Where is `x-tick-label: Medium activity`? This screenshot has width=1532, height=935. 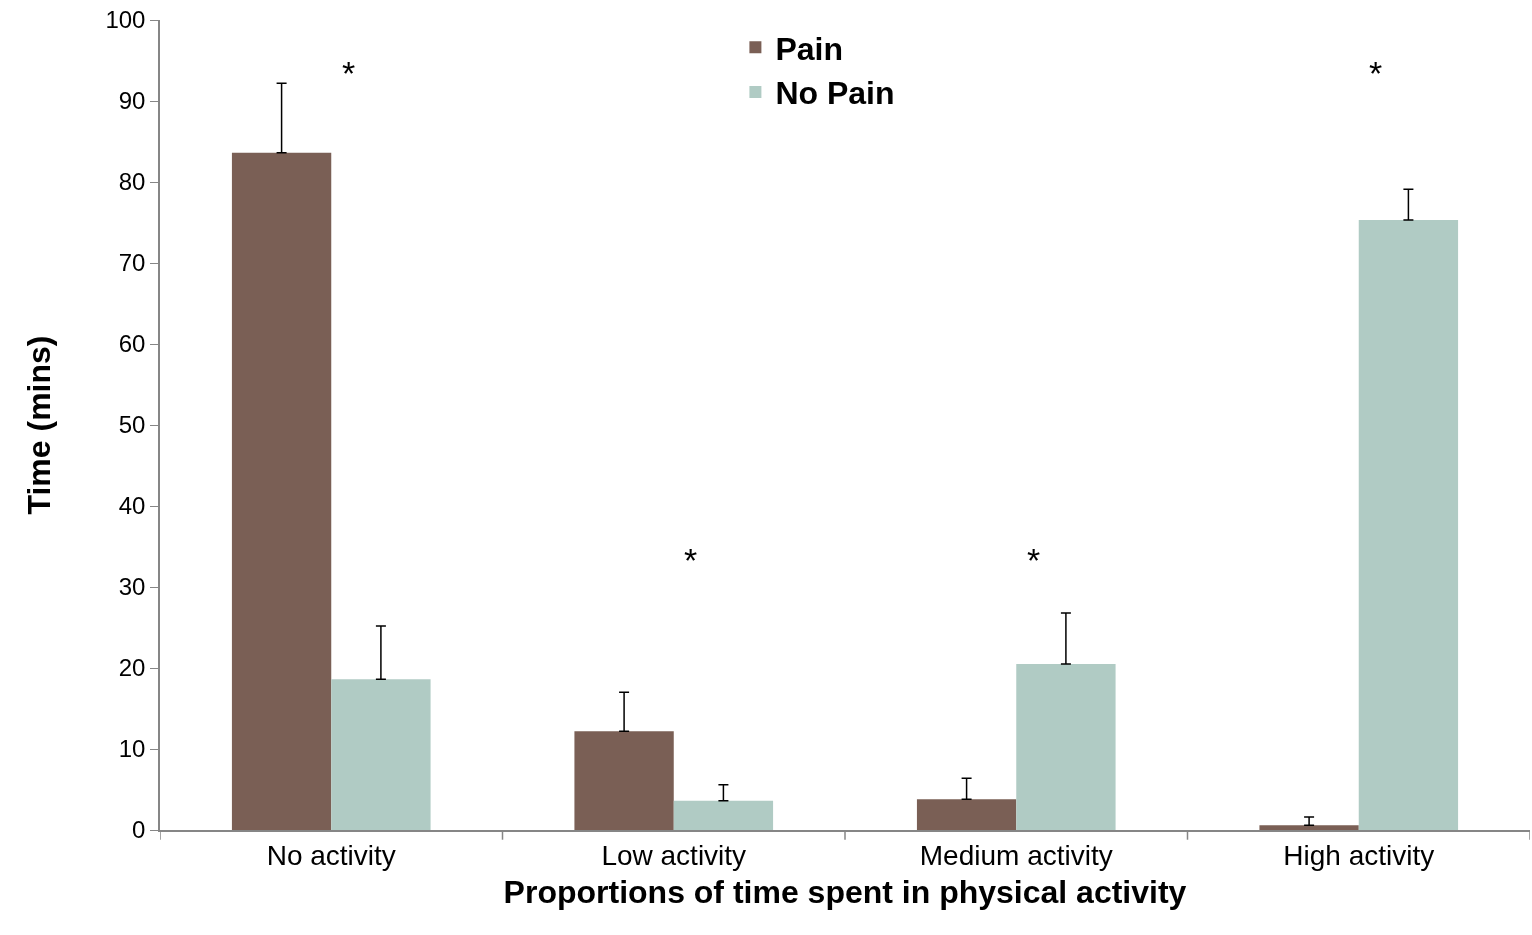 x-tick-label: Medium activity is located at coordinates (1016, 856).